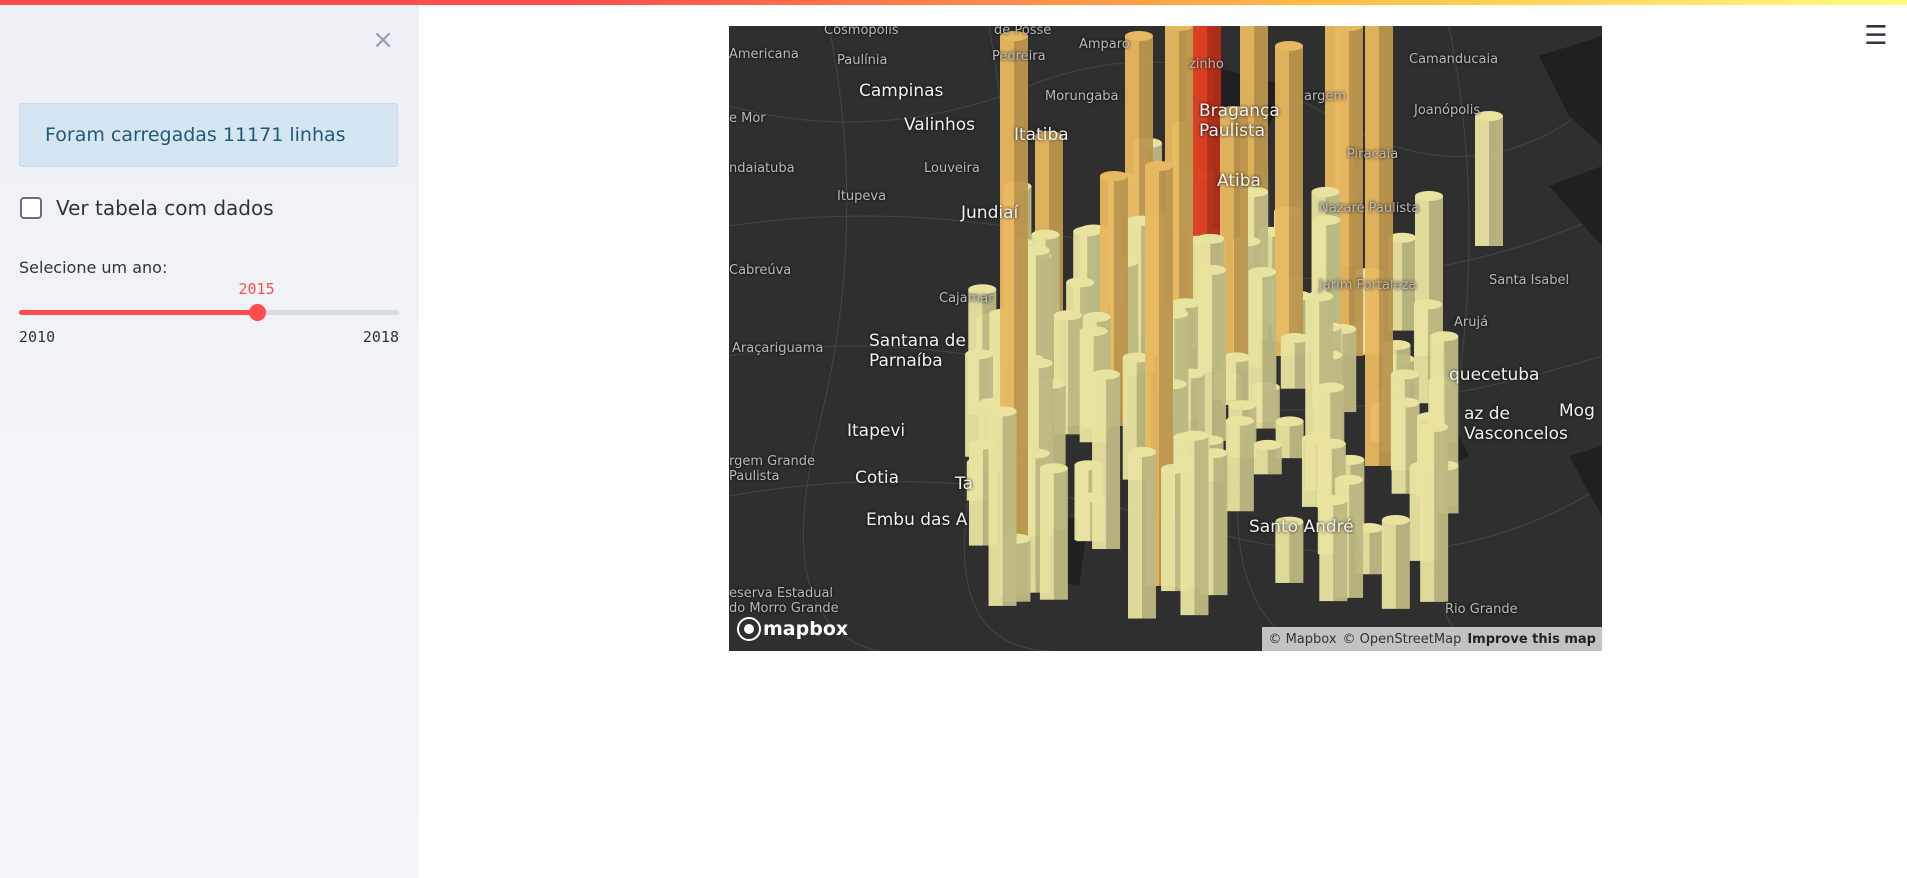 The image size is (1907, 878). Describe the element at coordinates (862, 196) in the screenshot. I see `map-place-label: Itupeva` at that location.